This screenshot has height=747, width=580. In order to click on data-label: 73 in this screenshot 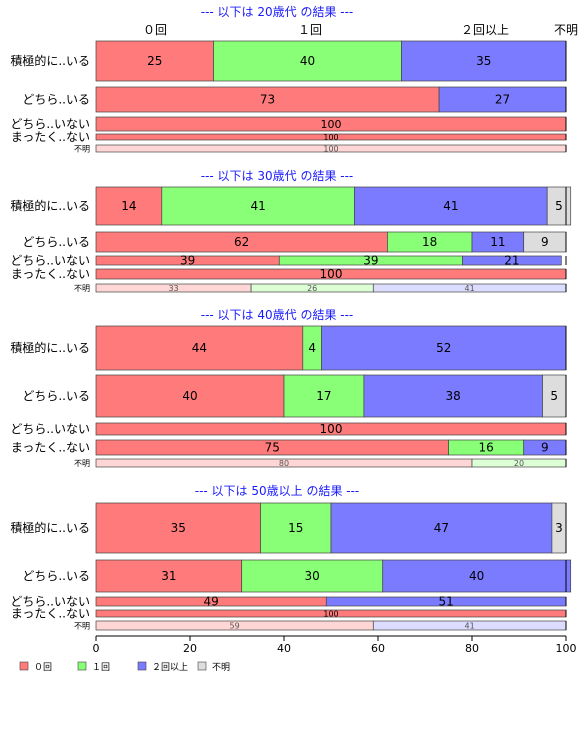, I will do `click(267, 100)`.